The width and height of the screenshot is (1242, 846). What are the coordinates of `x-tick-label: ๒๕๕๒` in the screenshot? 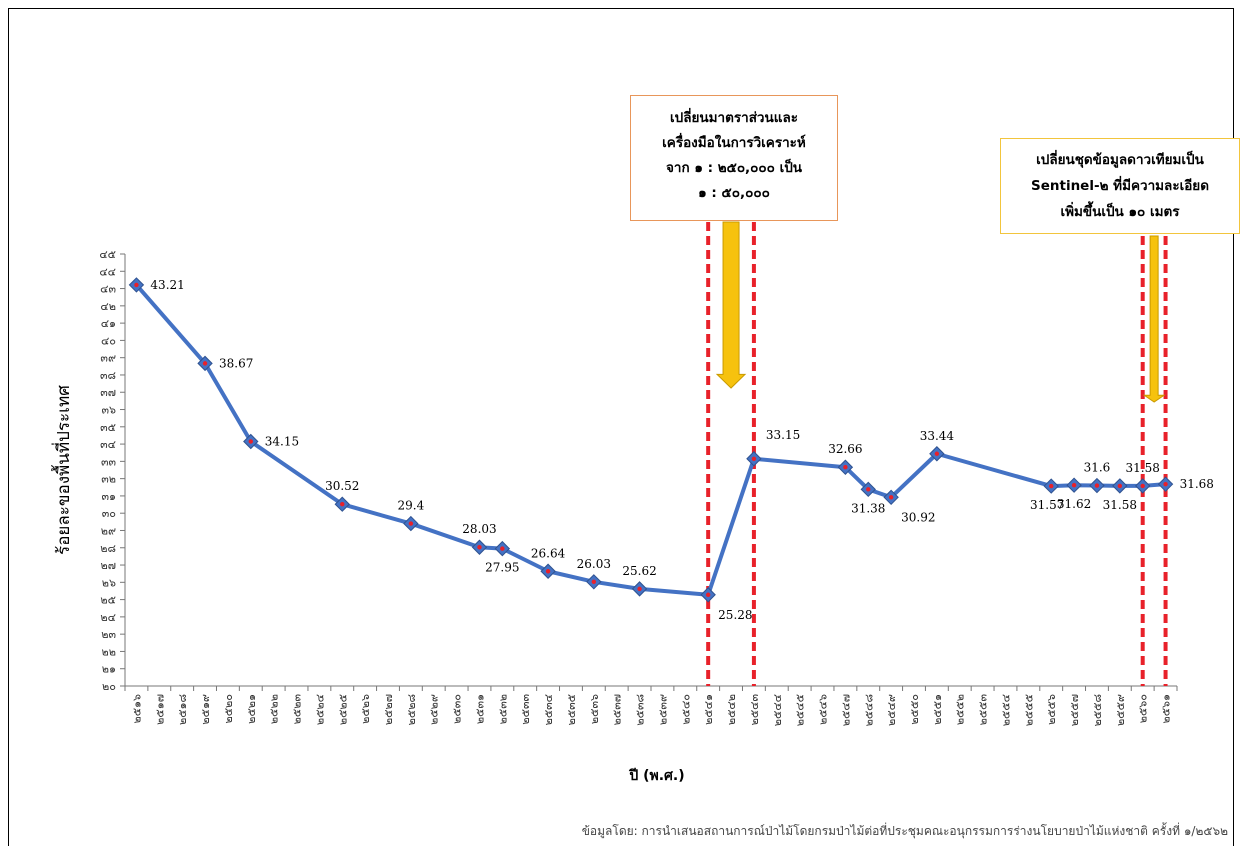 It's located at (960, 709).